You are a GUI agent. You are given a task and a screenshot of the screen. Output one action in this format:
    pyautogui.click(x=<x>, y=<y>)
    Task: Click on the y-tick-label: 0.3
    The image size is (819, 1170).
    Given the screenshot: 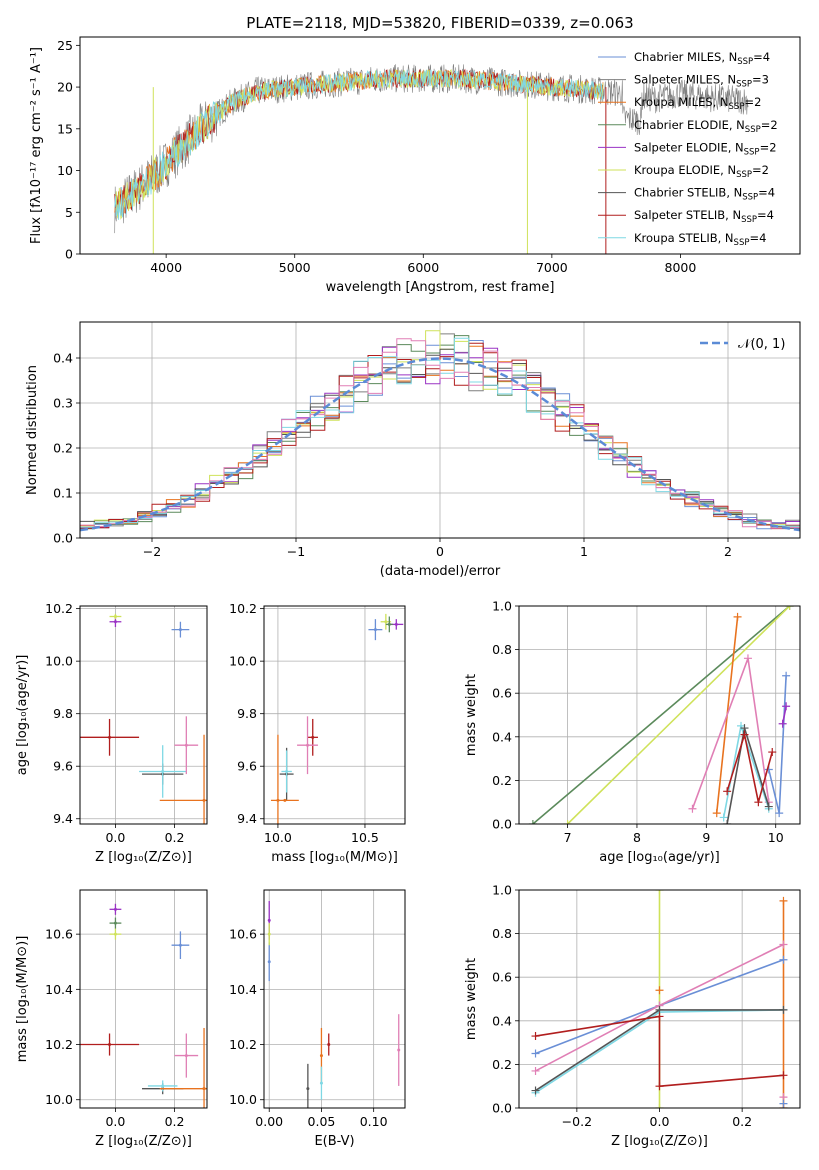 What is the action you would take?
    pyautogui.click(x=63, y=403)
    